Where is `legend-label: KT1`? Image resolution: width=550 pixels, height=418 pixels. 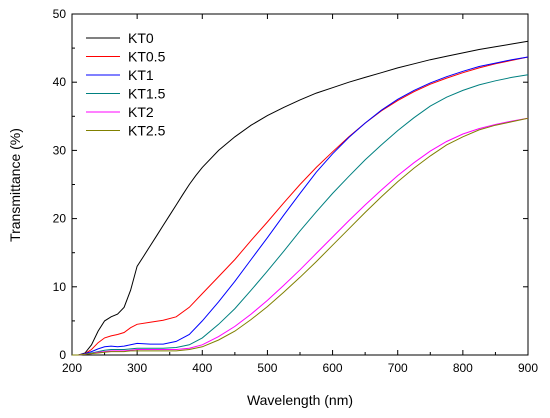 legend-label: KT1 is located at coordinates (141, 75).